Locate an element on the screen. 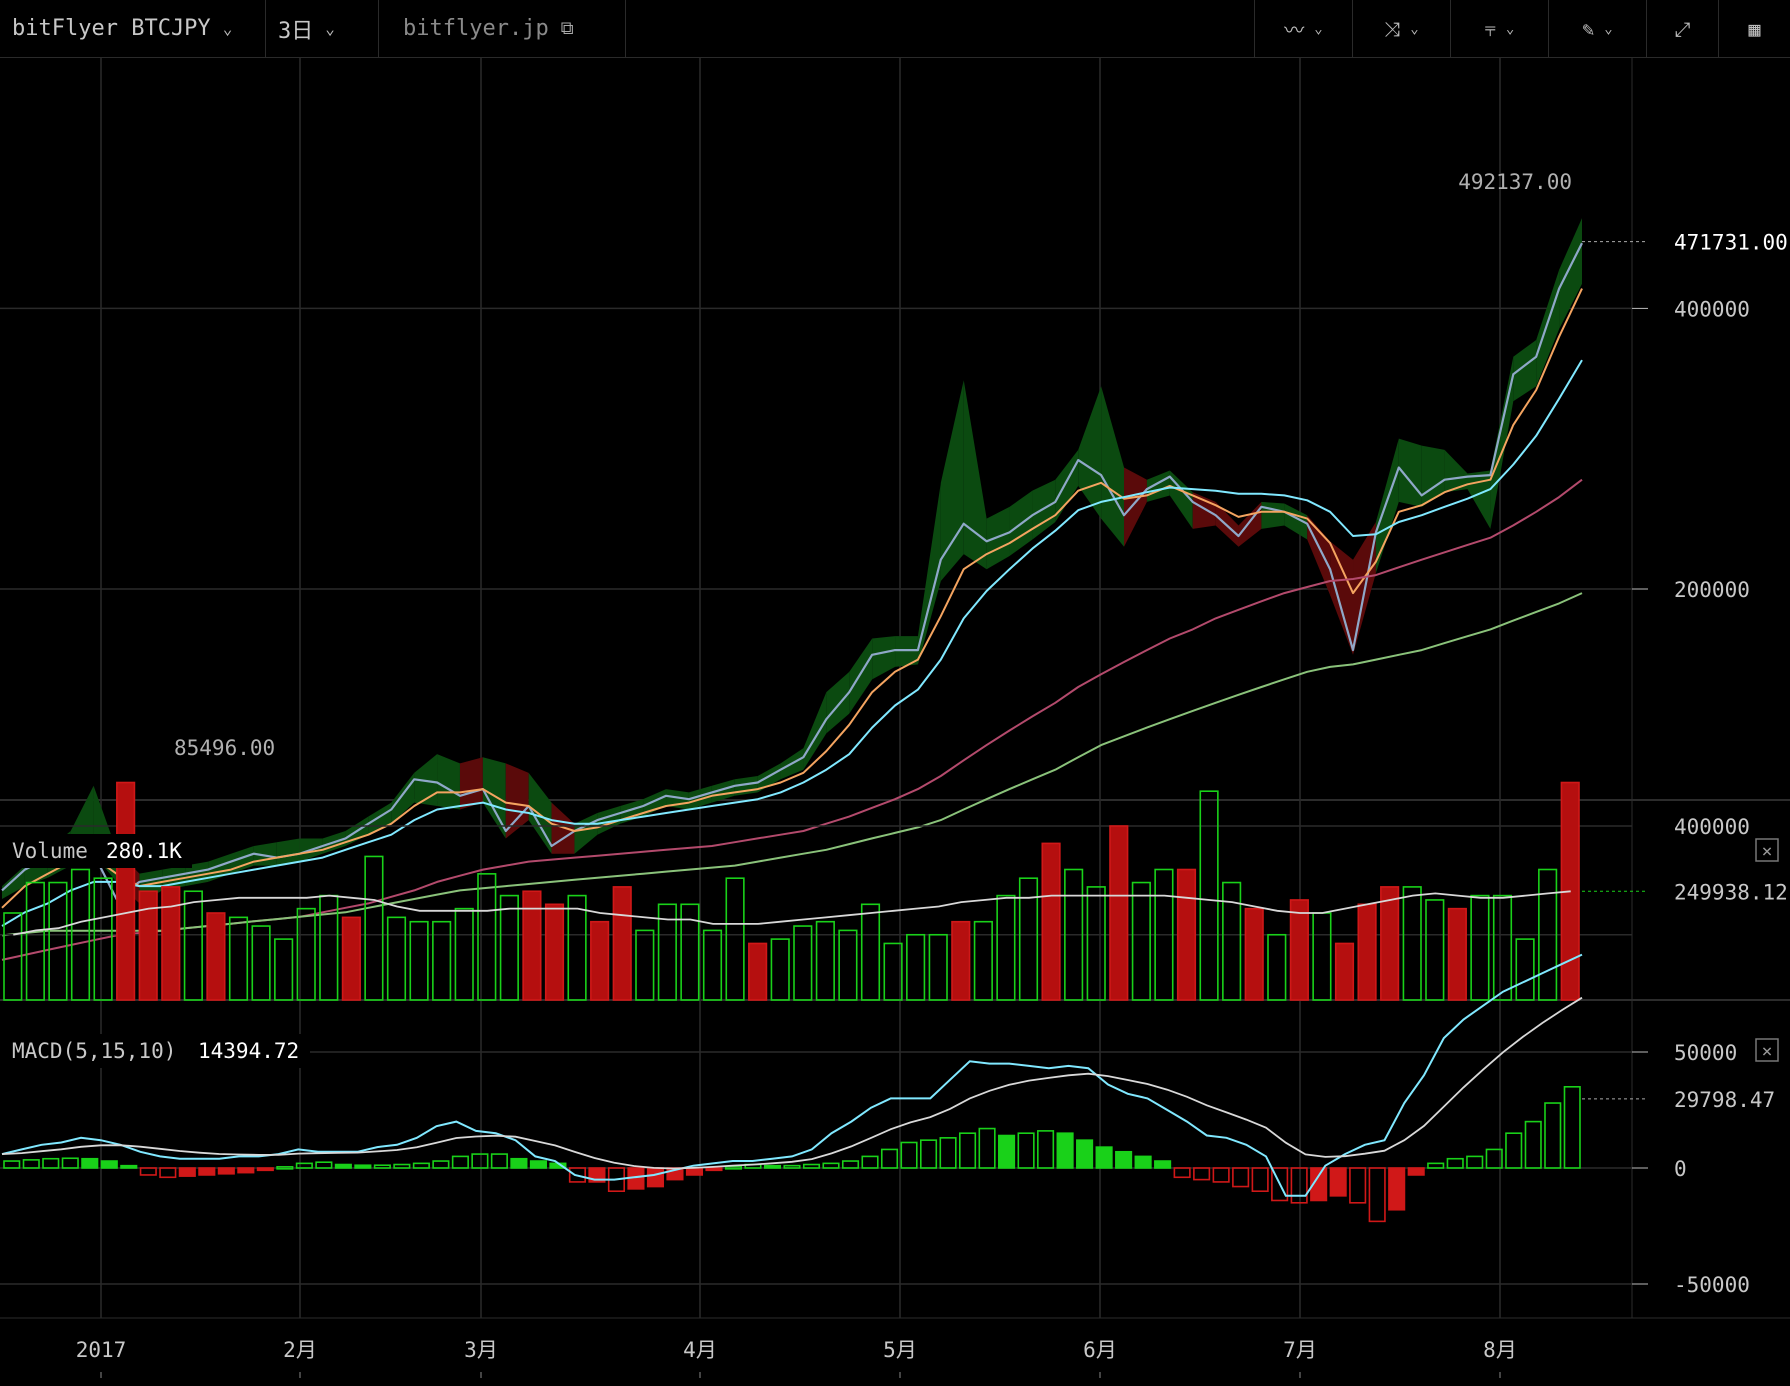 The height and width of the screenshot is (1386, 1790). x-tick-label: 3月 is located at coordinates (481, 1350).